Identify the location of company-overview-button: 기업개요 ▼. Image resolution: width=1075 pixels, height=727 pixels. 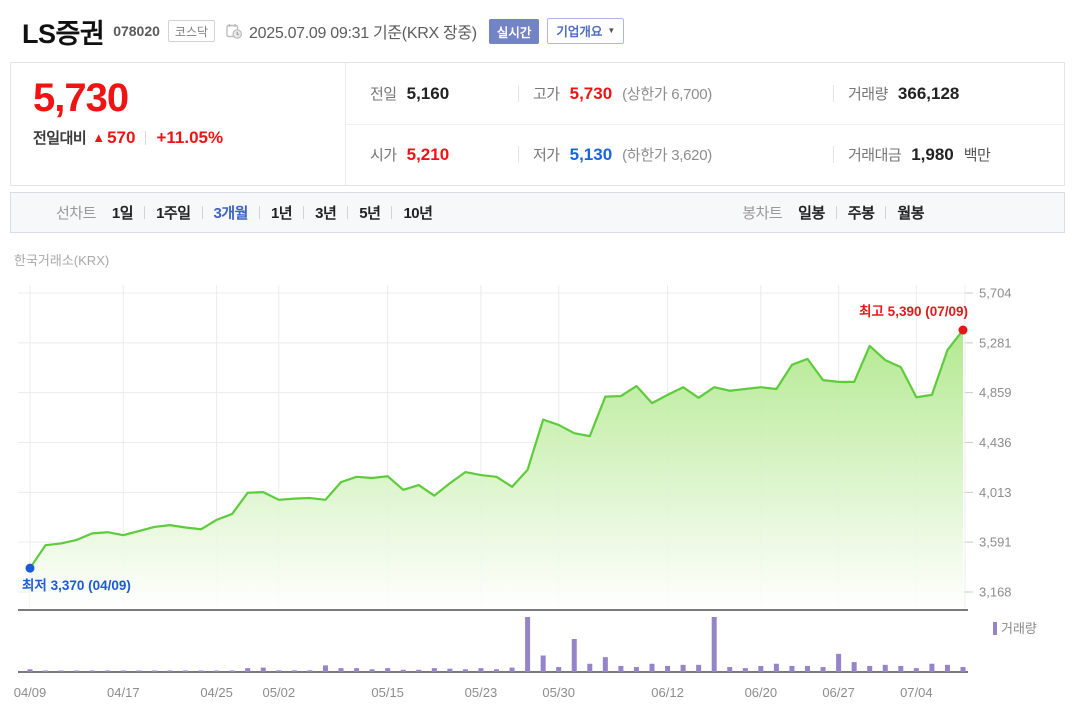
(586, 31).